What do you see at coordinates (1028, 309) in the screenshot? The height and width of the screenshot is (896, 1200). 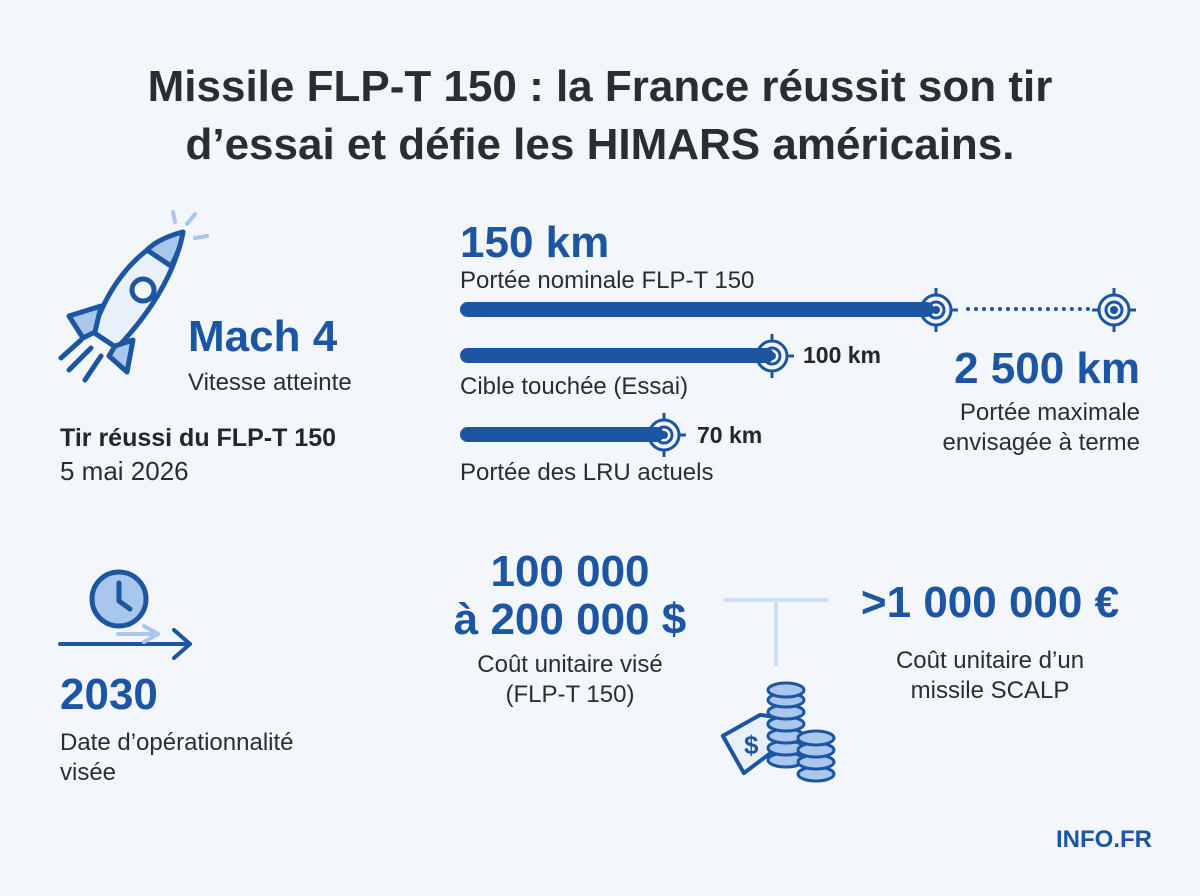 I see `range-max-dotted-line` at bounding box center [1028, 309].